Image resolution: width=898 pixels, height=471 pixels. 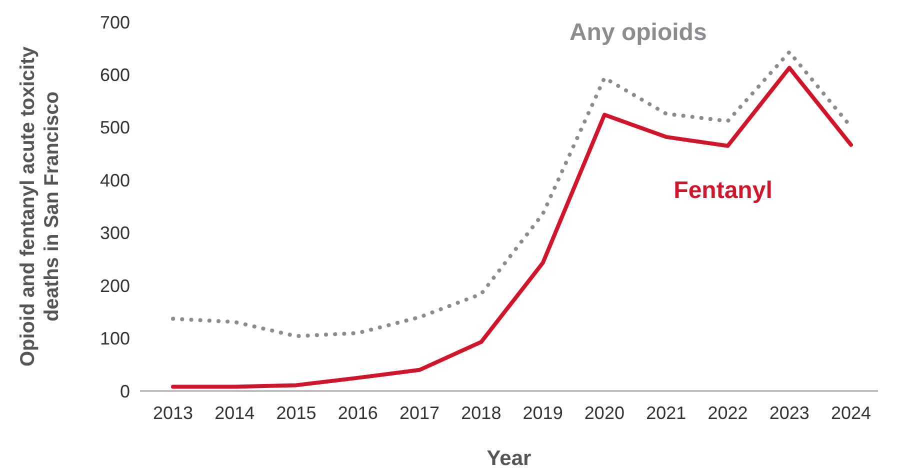 I want to click on x-tick-label: 2022, so click(x=728, y=413).